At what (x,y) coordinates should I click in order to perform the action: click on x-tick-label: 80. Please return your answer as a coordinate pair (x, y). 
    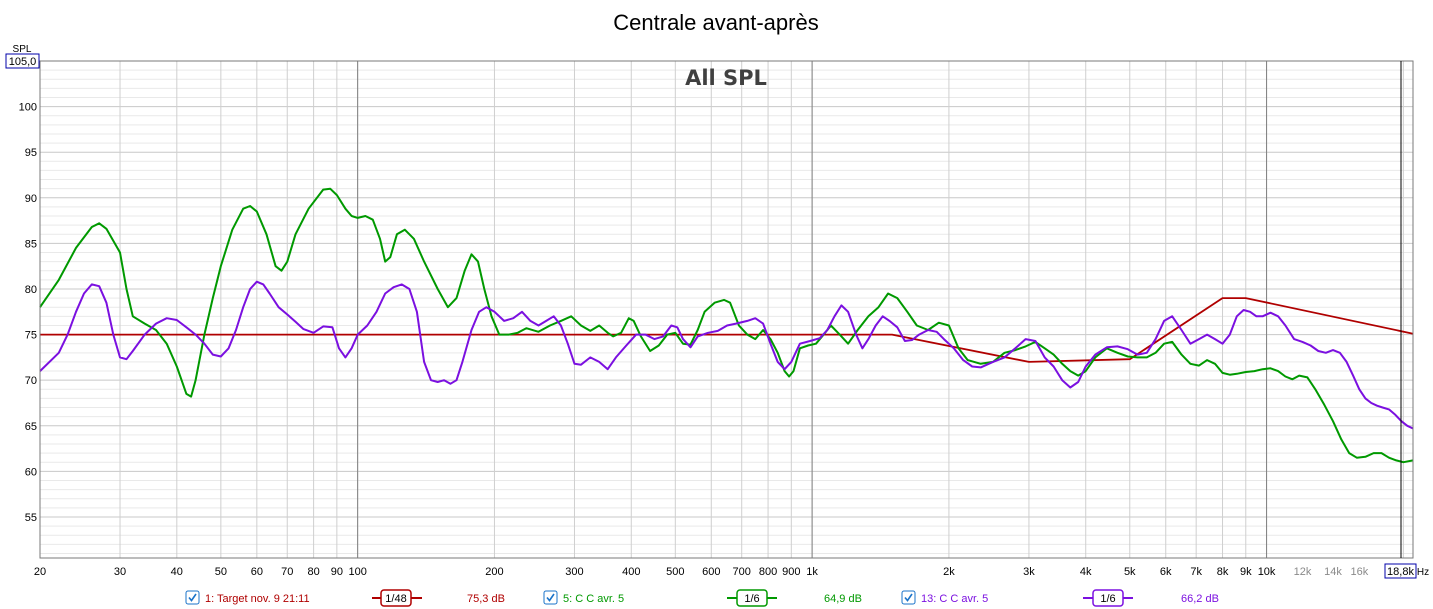
    Looking at the image, I should click on (313, 572).